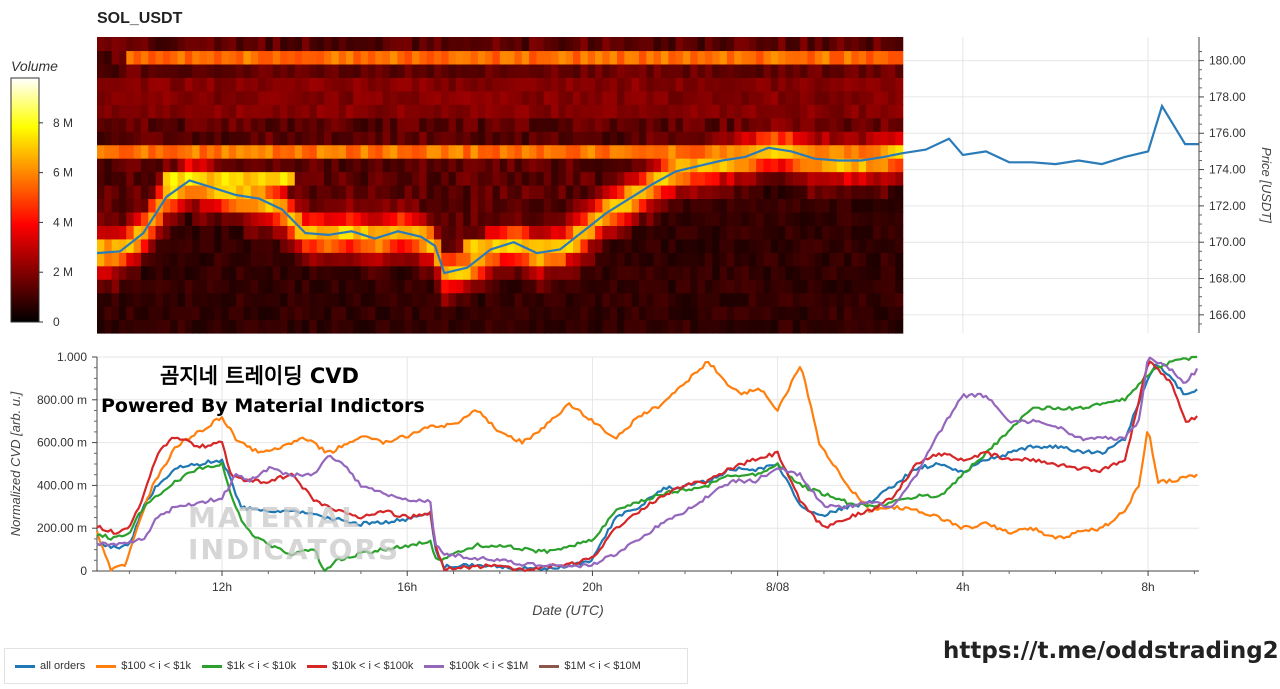  I want to click on watermark-logo: MATERIAL INDICATORS, so click(294, 534).